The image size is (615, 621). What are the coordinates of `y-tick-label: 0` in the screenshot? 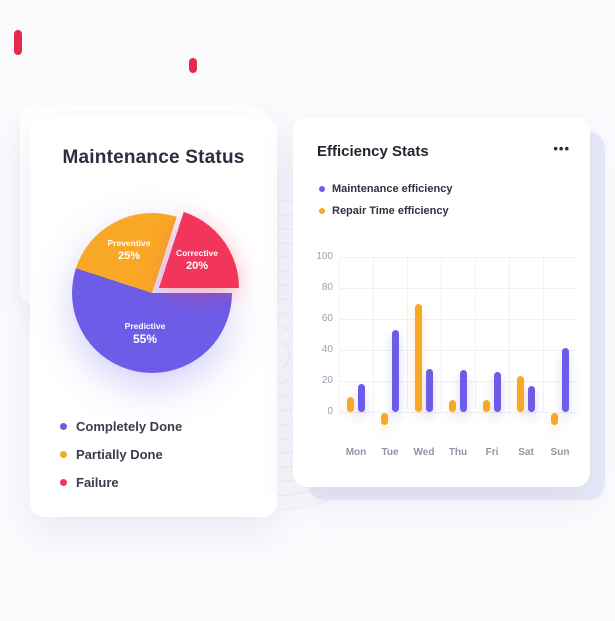 It's located at (330, 411).